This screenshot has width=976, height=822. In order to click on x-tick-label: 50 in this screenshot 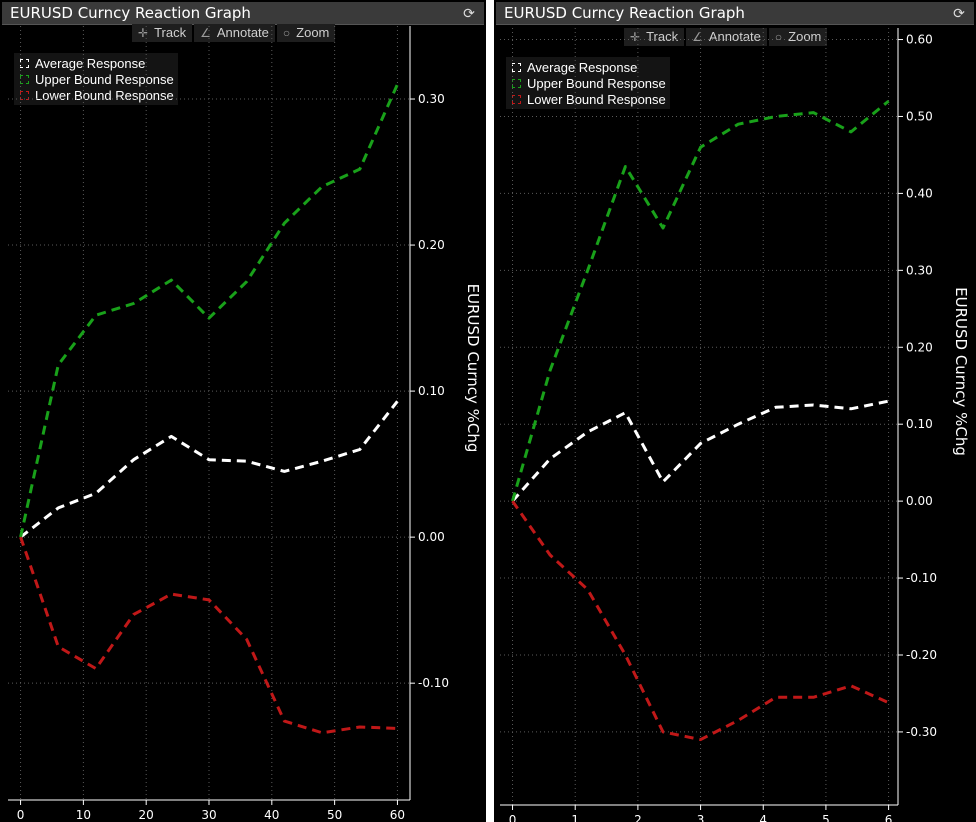, I will do `click(334, 815)`.